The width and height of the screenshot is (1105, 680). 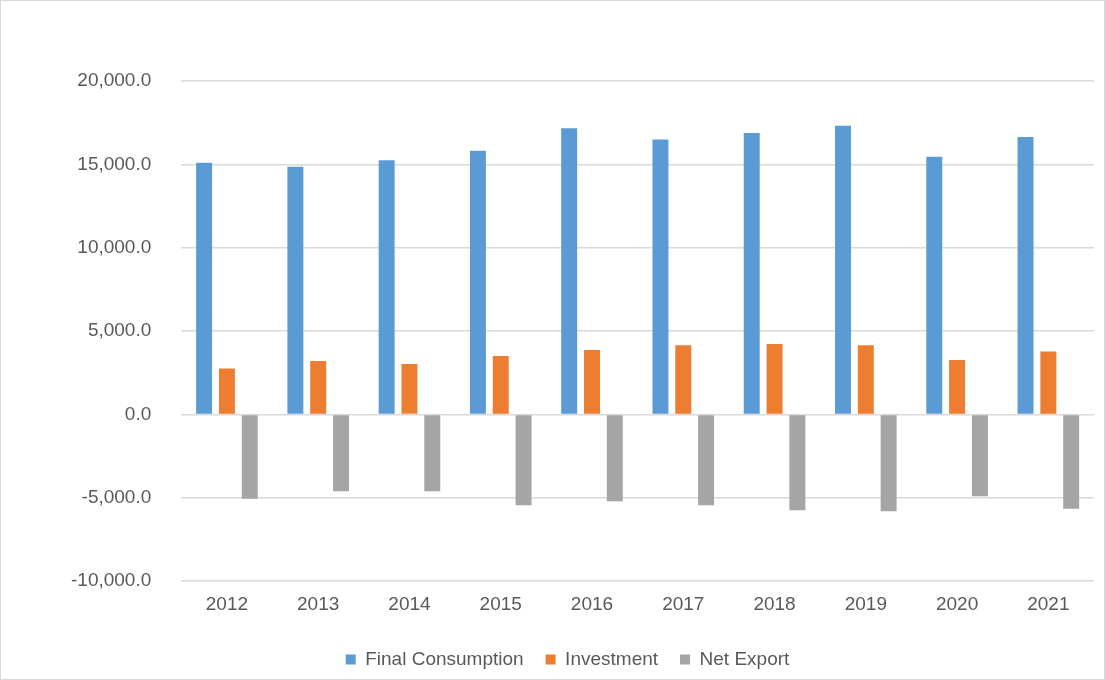 What do you see at coordinates (114, 163) in the screenshot?
I see `y-tick-label: 15,000.0` at bounding box center [114, 163].